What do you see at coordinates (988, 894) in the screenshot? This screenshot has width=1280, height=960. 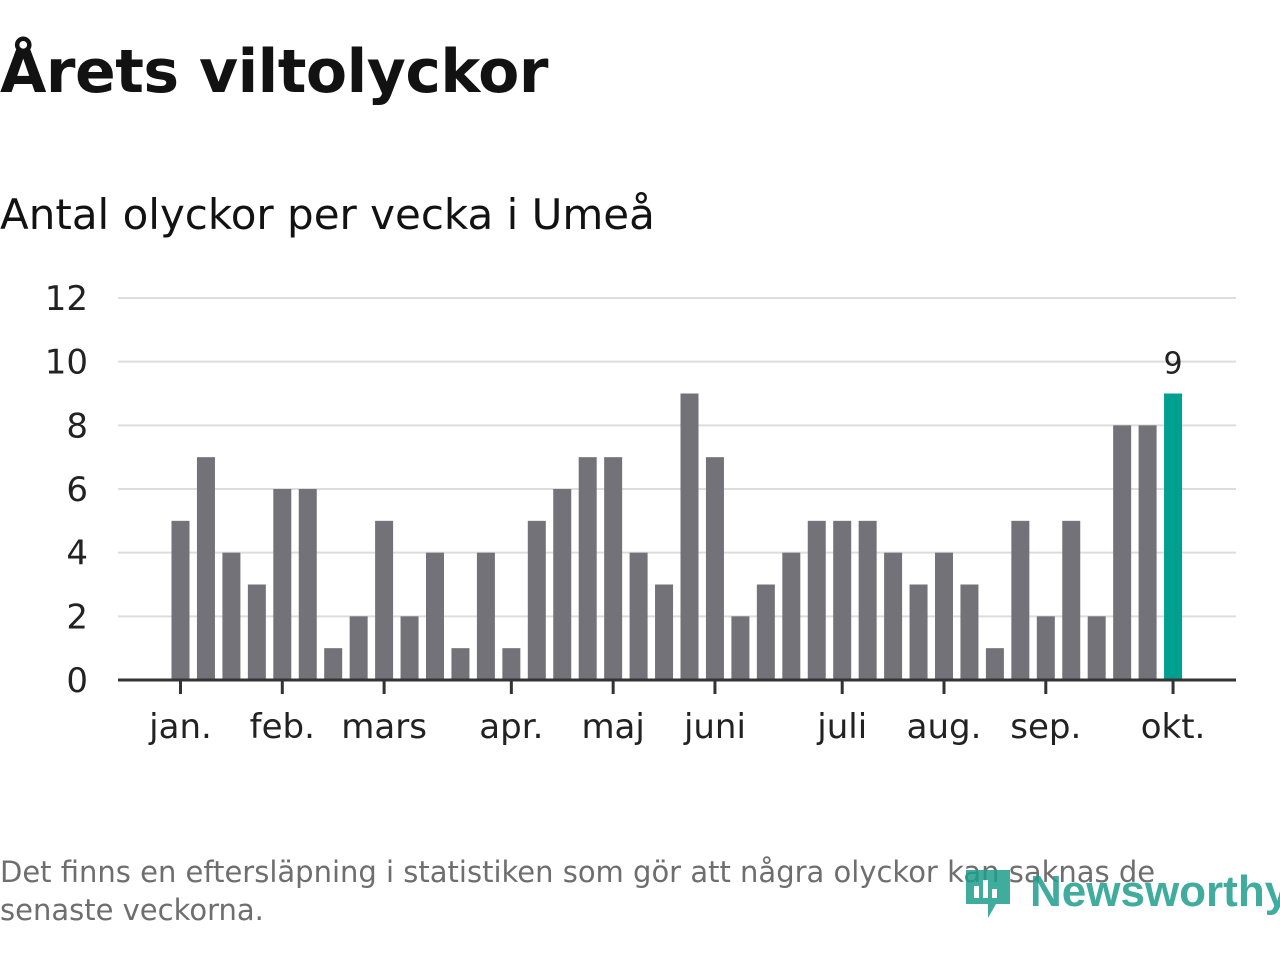 I see `newsworthy-logo-icon` at bounding box center [988, 894].